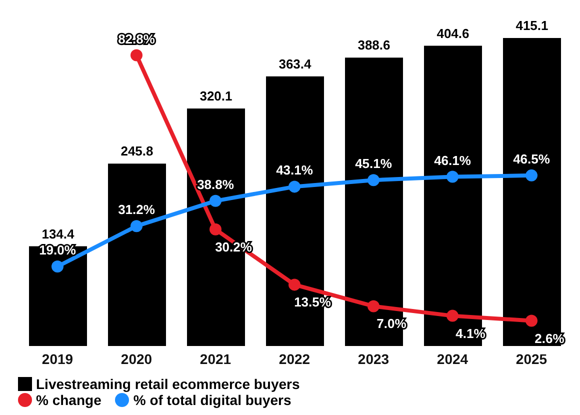  What do you see at coordinates (137, 38) in the screenshot?
I see `data-label: 82.8%` at bounding box center [137, 38].